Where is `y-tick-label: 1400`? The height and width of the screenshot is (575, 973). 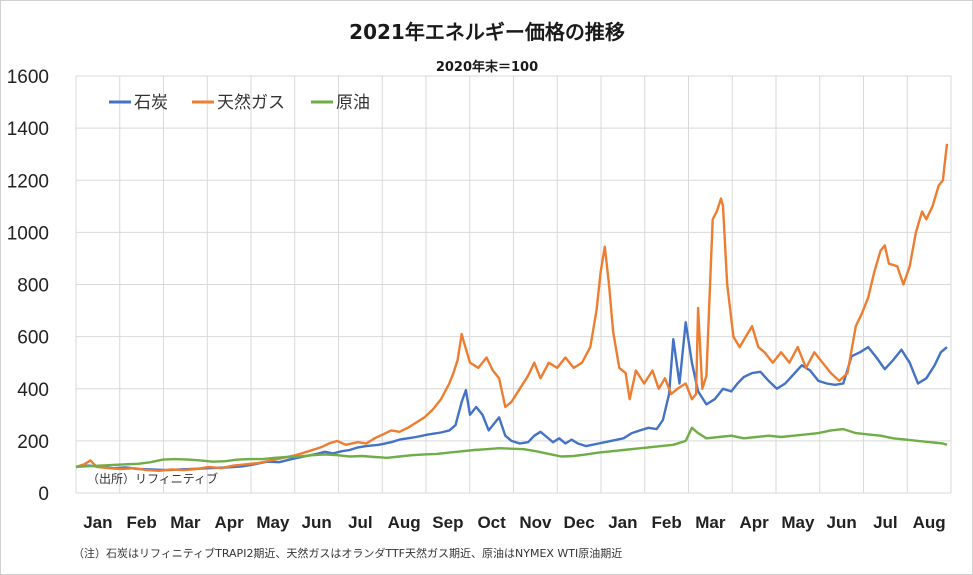
y-tick-label: 1400 is located at coordinates (28, 129).